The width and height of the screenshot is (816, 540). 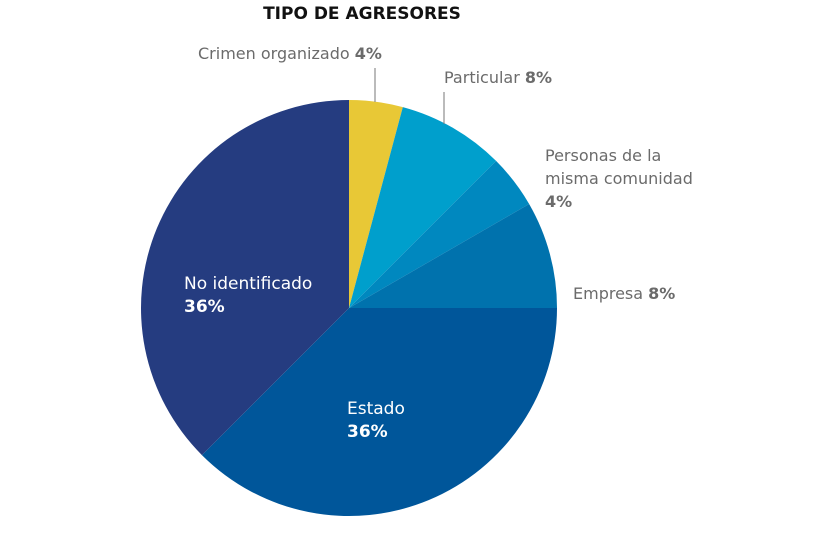 I want to click on slice-label-particular: Particular 8%, so click(x=498, y=77).